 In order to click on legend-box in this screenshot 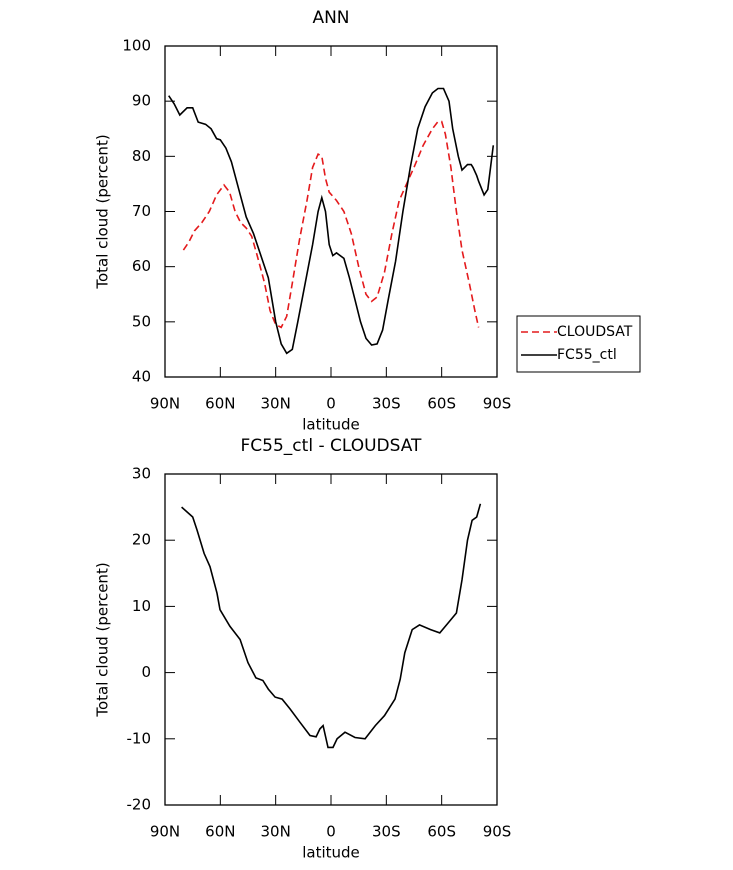, I will do `click(578, 344)`.